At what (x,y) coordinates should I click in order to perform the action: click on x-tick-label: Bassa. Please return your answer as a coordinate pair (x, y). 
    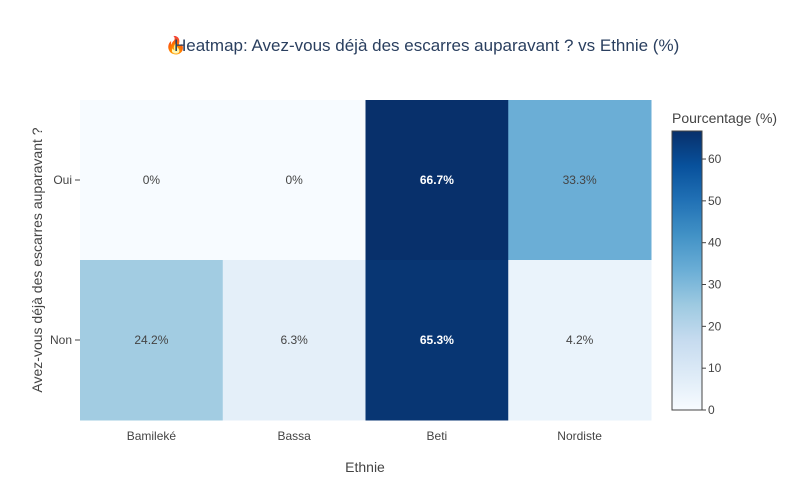
    Looking at the image, I should click on (294, 436).